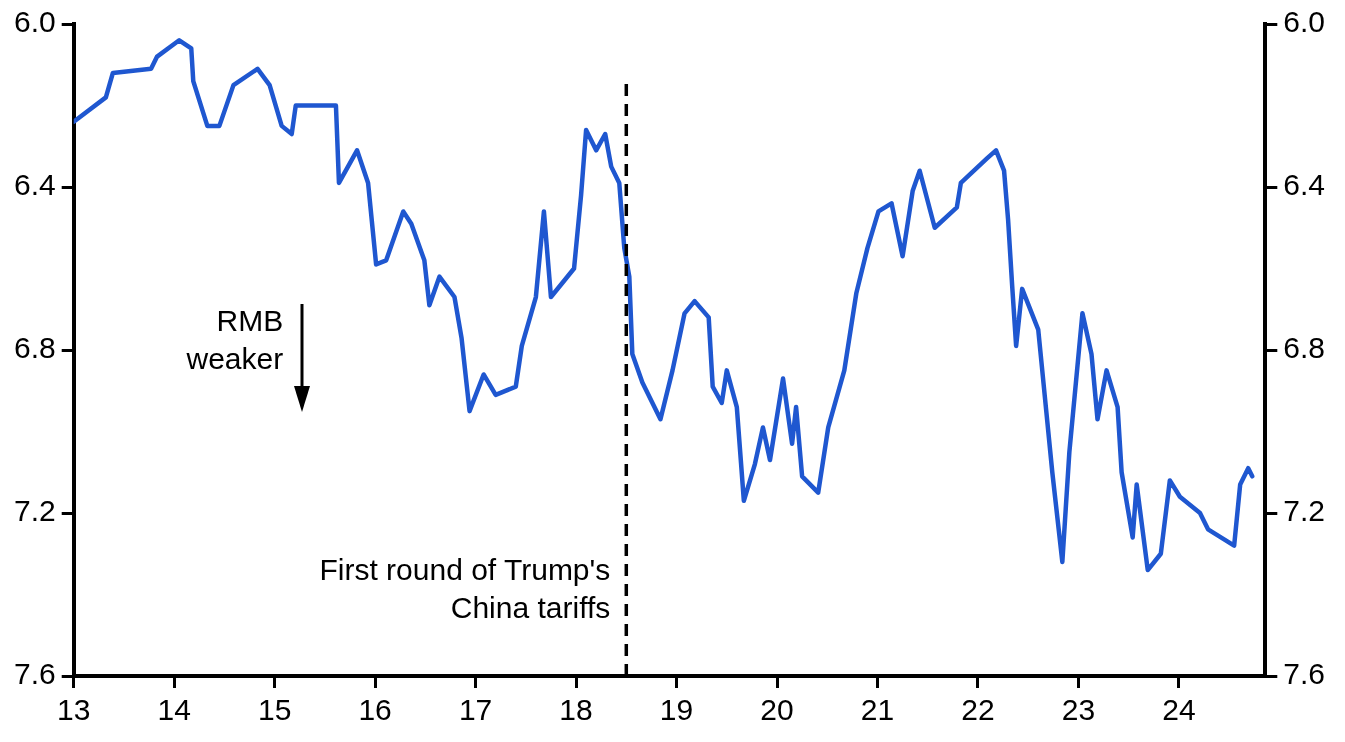 This screenshot has width=1345, height=742. What do you see at coordinates (34, 185) in the screenshot?
I see `y-tick-label: 6.4` at bounding box center [34, 185].